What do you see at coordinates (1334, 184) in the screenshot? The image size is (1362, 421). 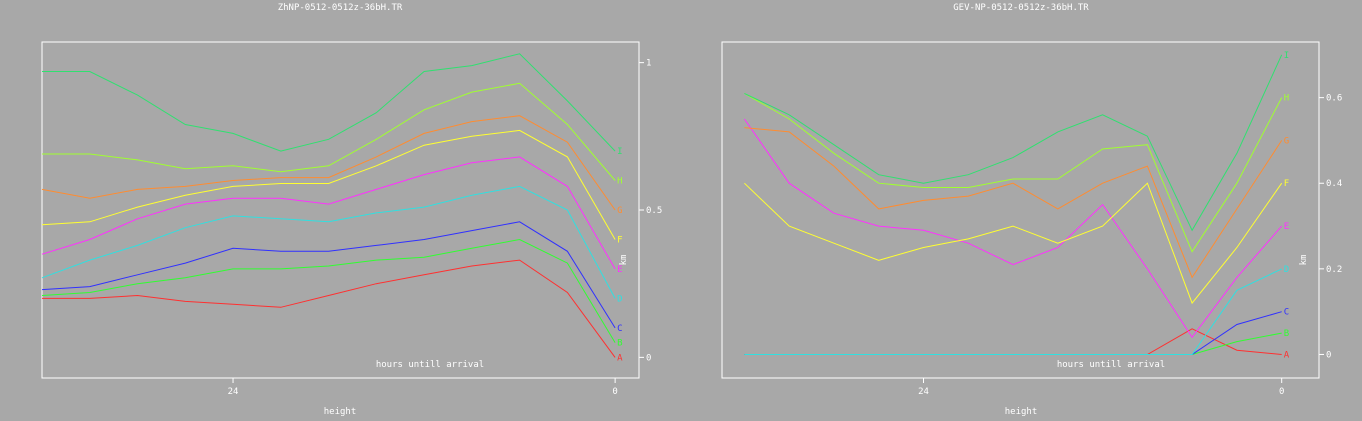 I see `y-tick-label: 0.4` at bounding box center [1334, 184].